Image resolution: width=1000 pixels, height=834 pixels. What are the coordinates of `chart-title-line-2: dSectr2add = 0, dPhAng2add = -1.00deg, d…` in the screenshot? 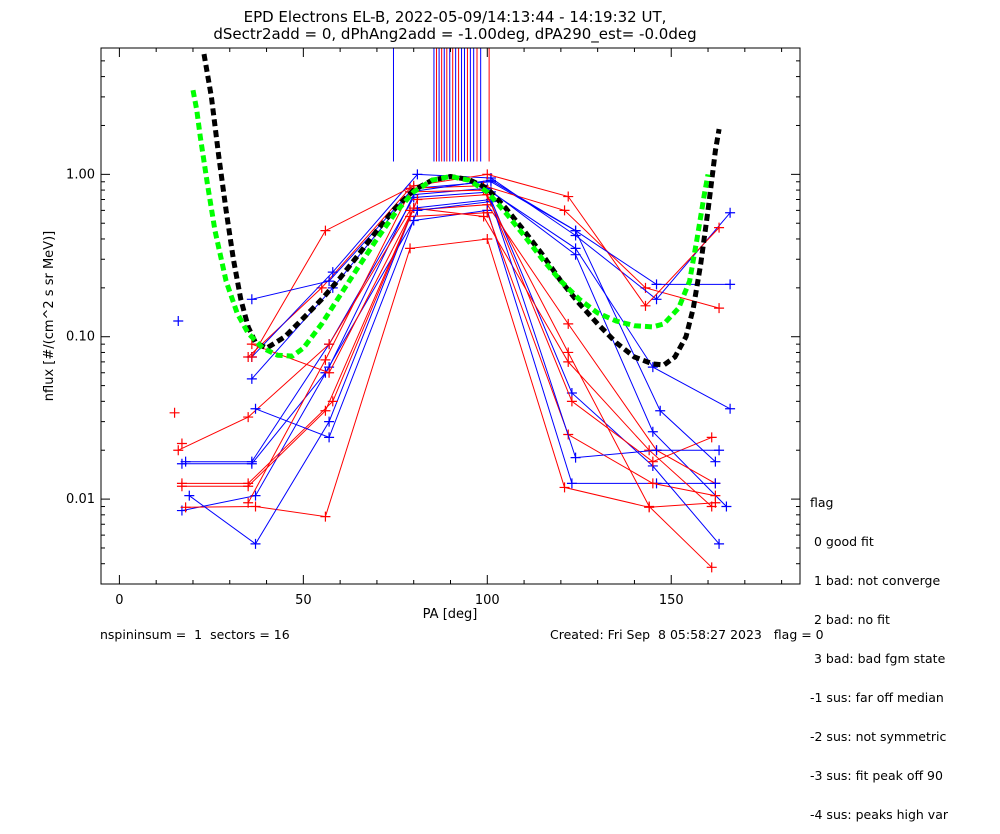 It's located at (454, 34).